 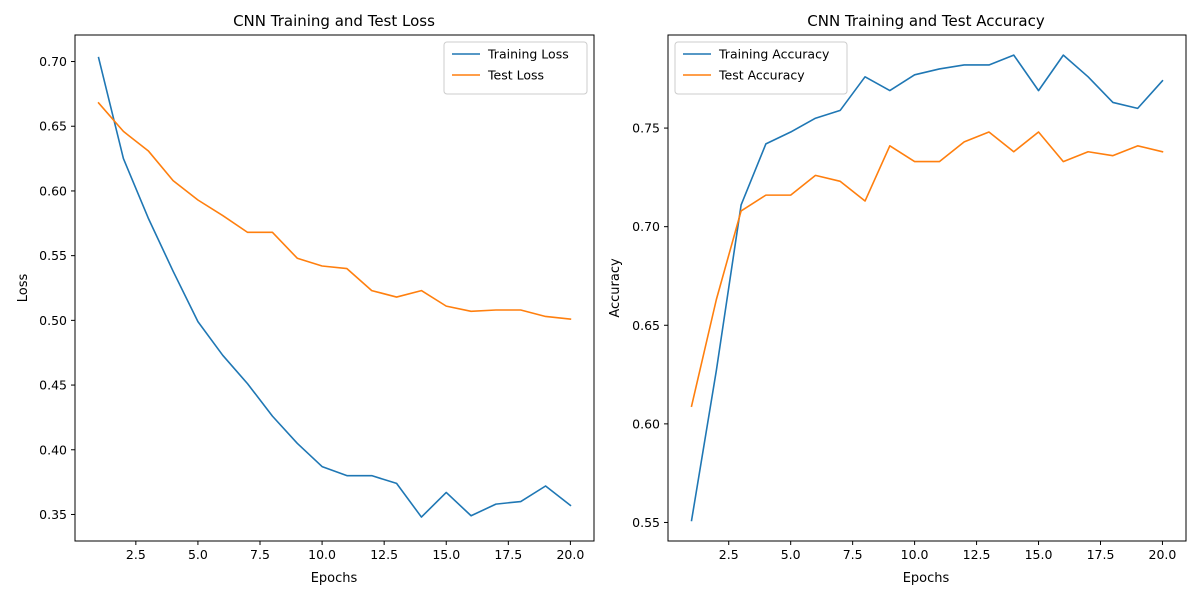 I want to click on accuracy-x-tick-label: 20.0, so click(x=1163, y=554).